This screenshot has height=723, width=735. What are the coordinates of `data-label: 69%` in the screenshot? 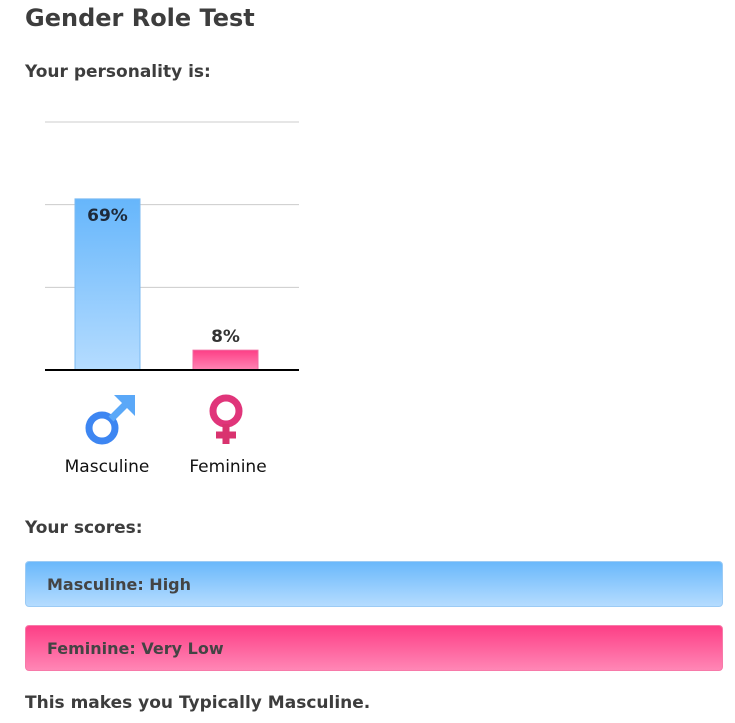 It's located at (107, 216).